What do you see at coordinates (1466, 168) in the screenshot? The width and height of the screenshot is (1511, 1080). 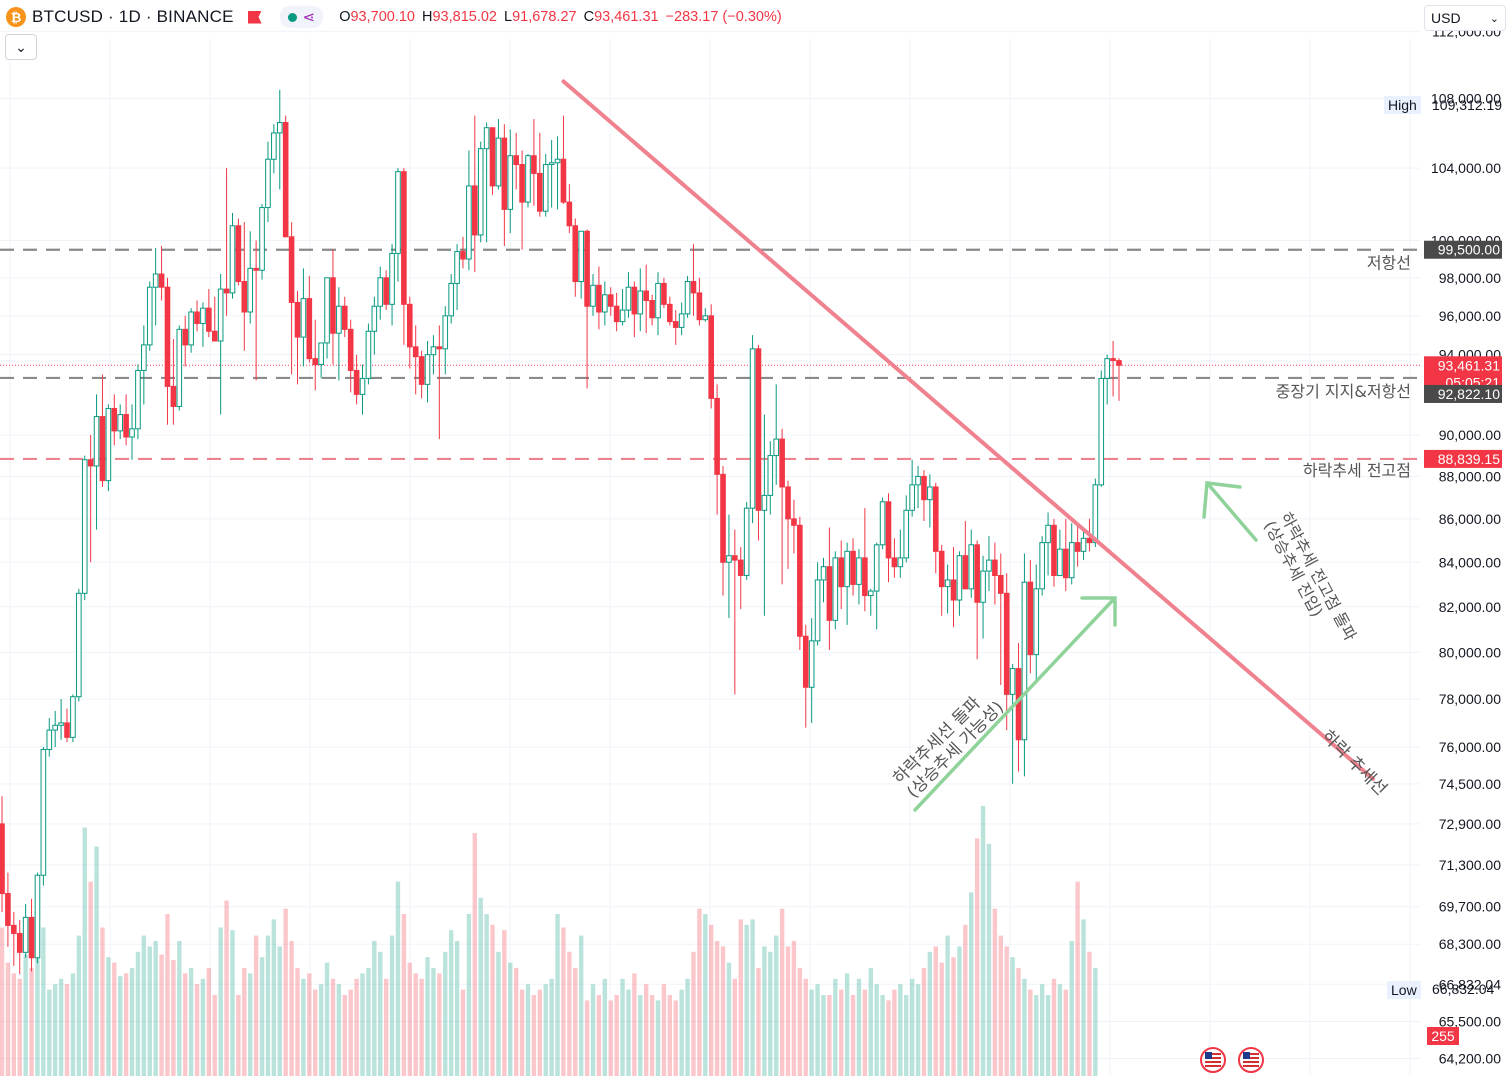 I see `y-tick-label-2: 104,000.00` at bounding box center [1466, 168].